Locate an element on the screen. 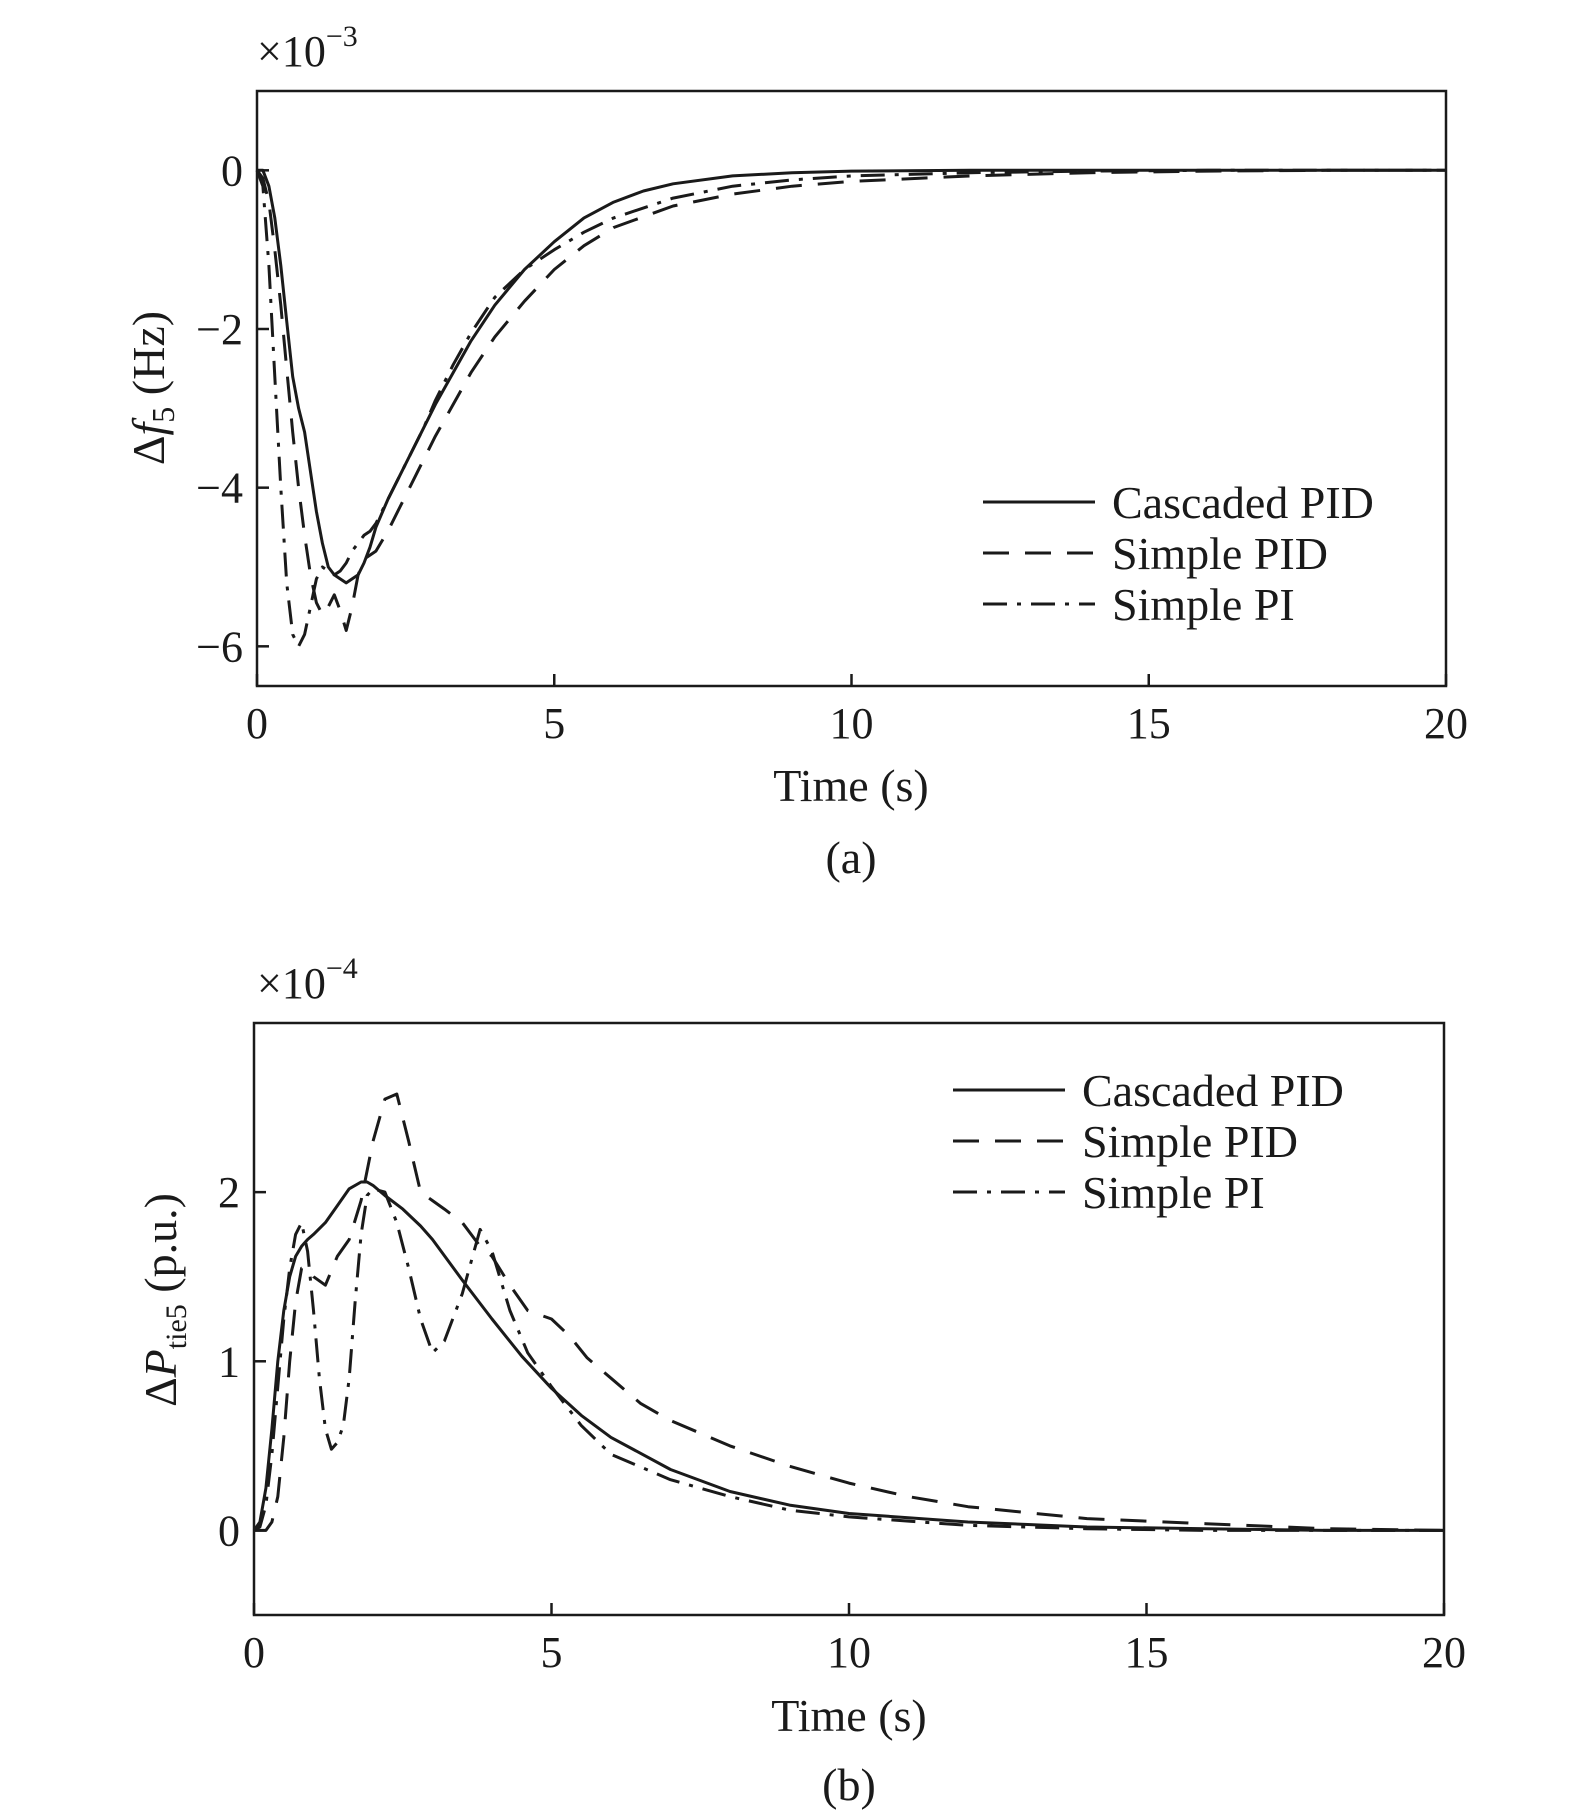 Image resolution: width=1575 pixels, height=1811 pixels. y-tick-label: 2 is located at coordinates (229, 1192).